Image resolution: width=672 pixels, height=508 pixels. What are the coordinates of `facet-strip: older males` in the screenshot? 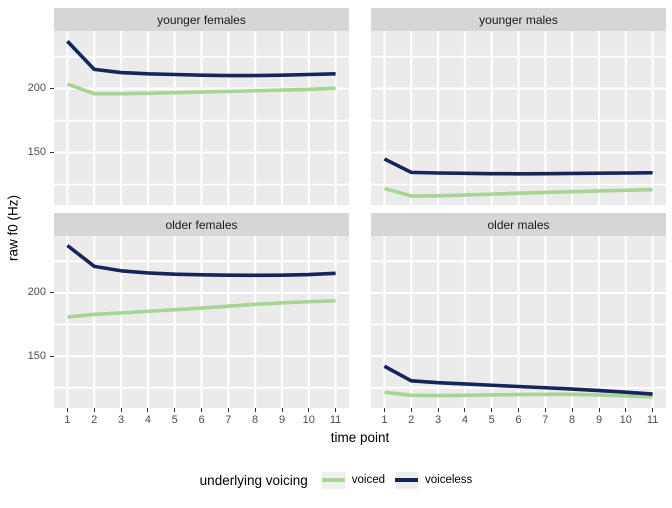 It's located at (518, 224).